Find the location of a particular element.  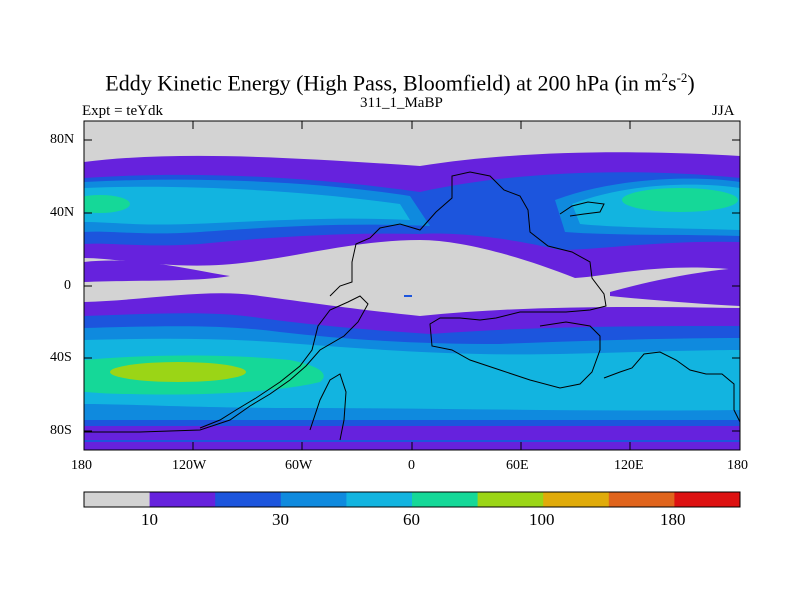

colorbar is located at coordinates (412, 499).